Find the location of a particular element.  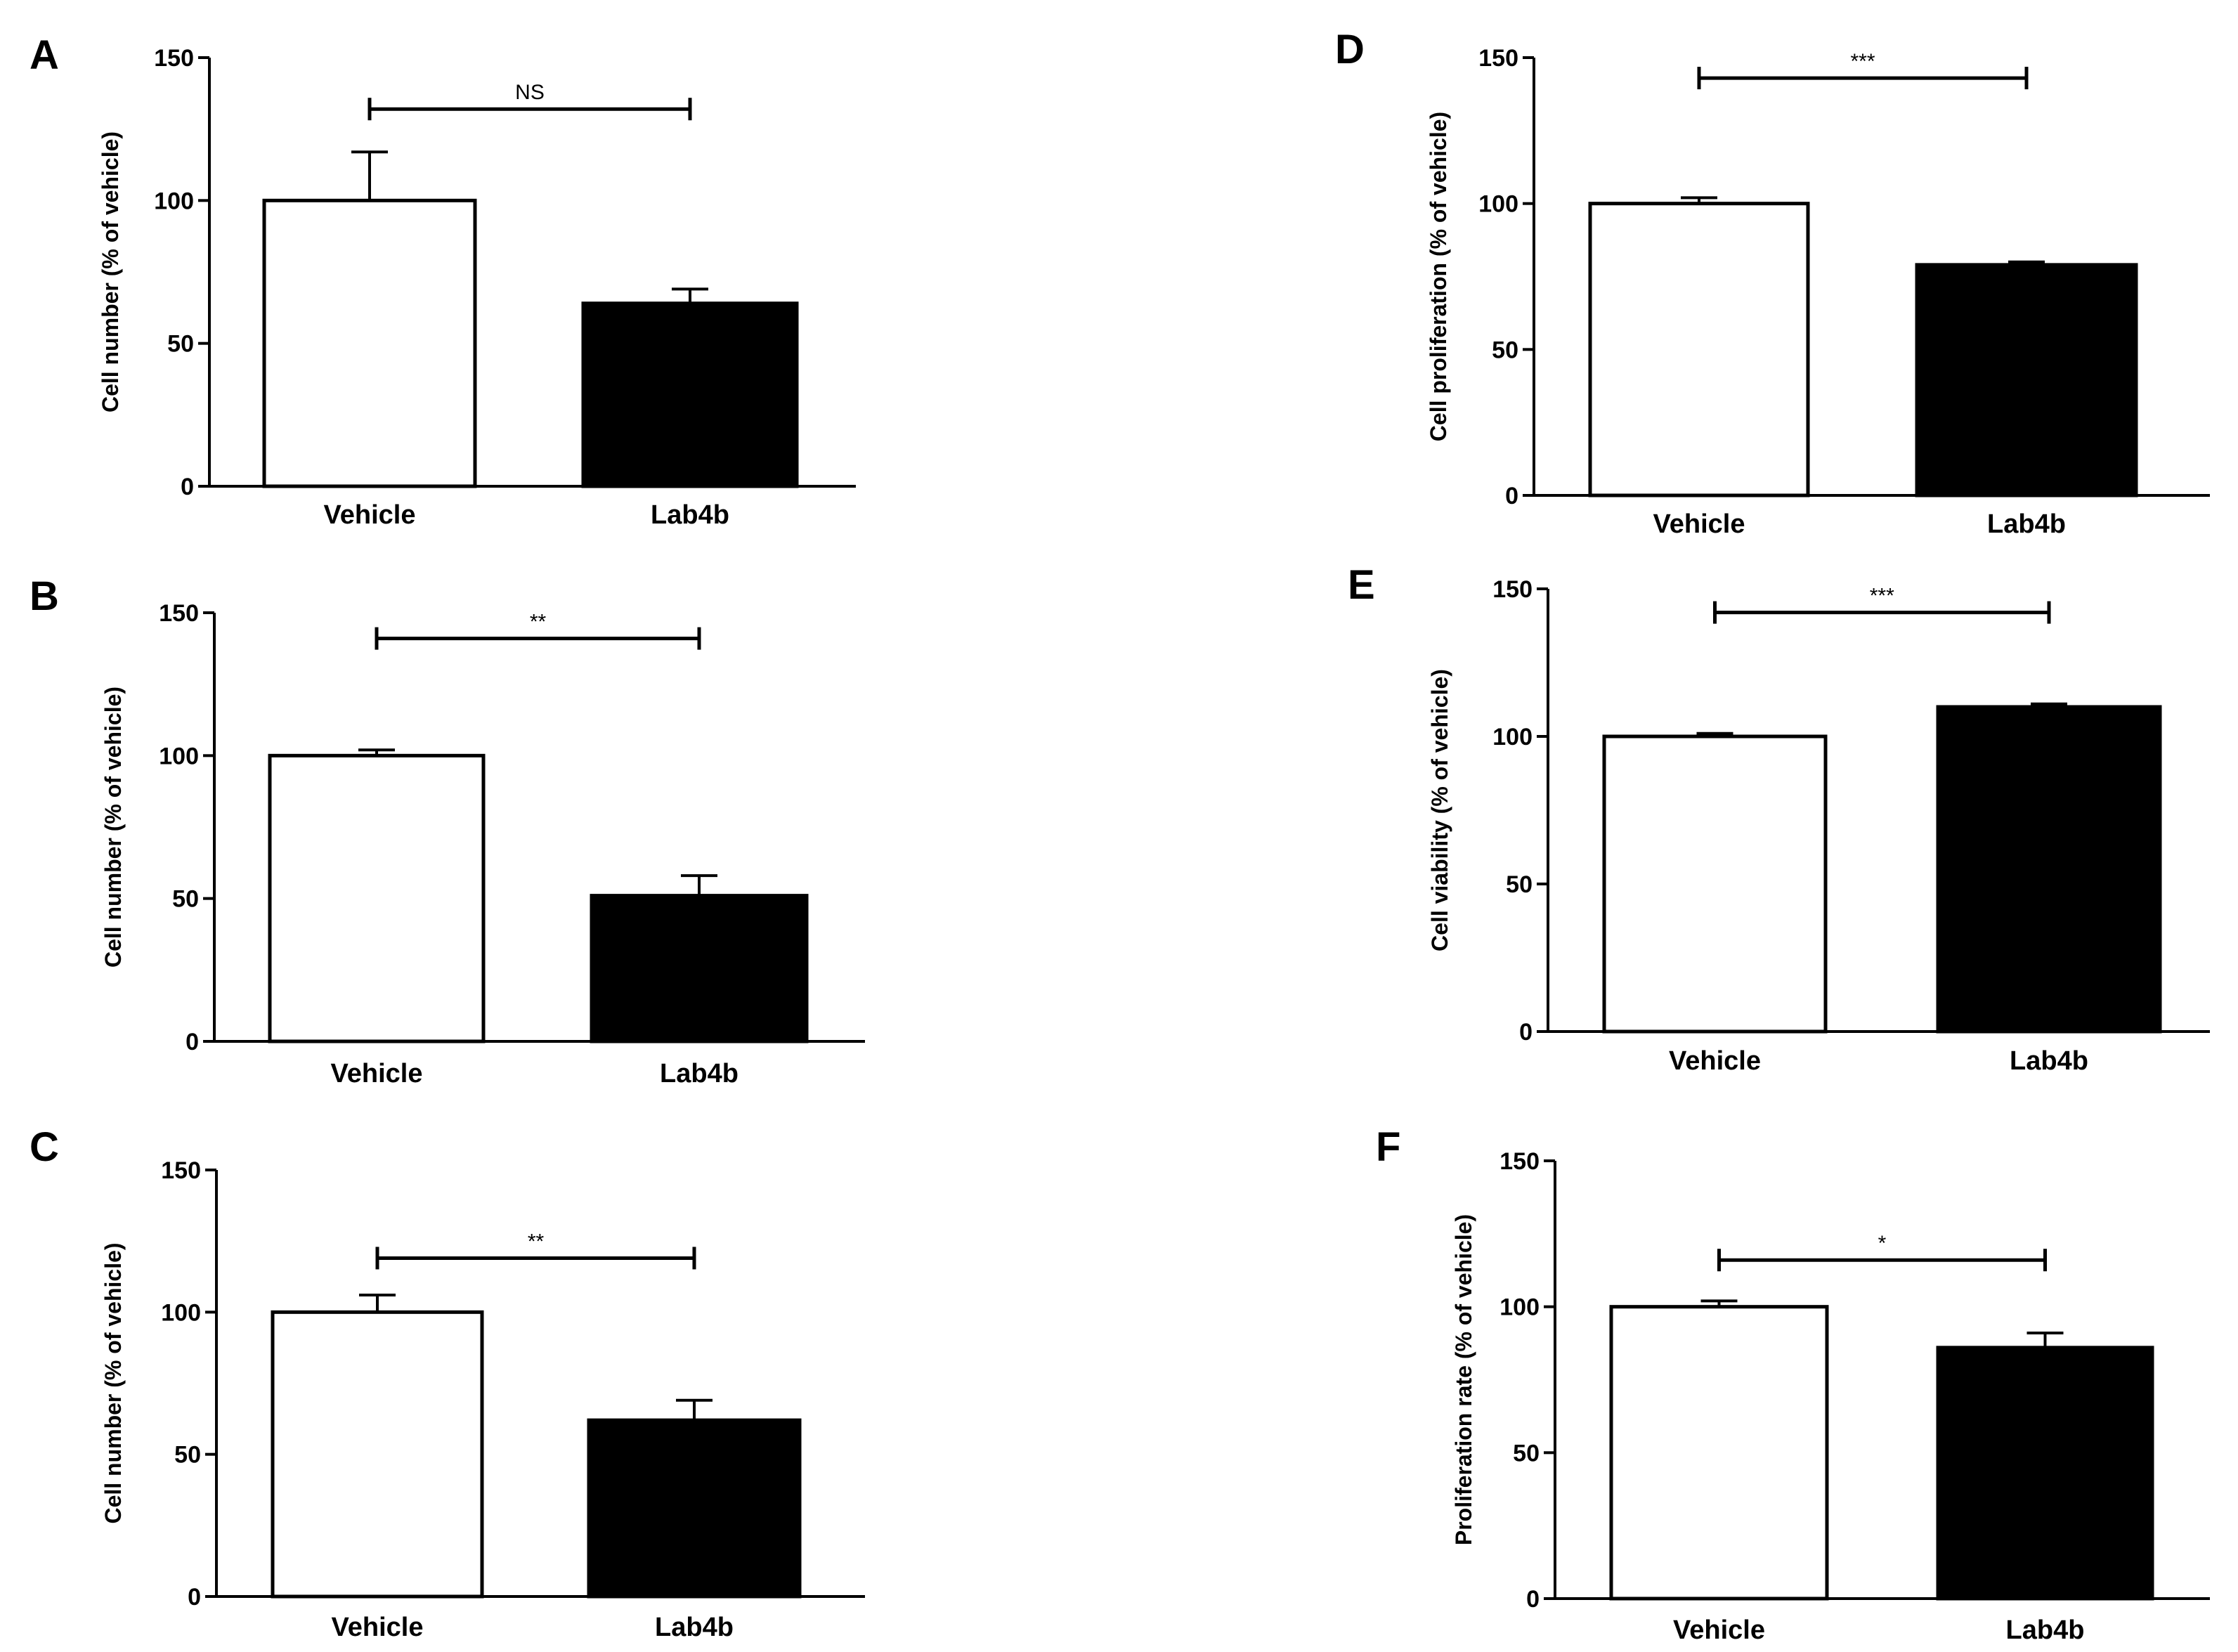

panel-a-xtick-vehicle: Vehicle is located at coordinates (370, 515).